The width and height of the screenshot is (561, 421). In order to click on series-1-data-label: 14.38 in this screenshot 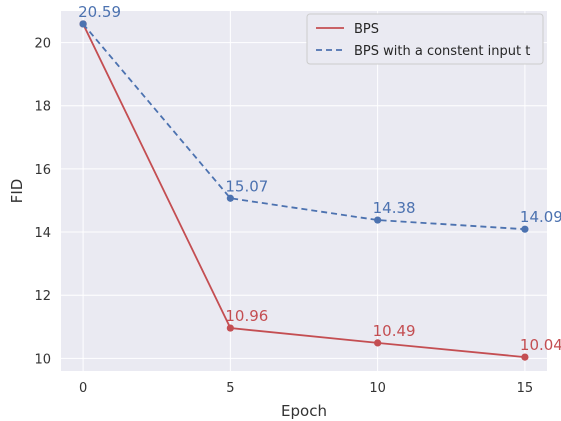, I will do `click(394, 208)`.